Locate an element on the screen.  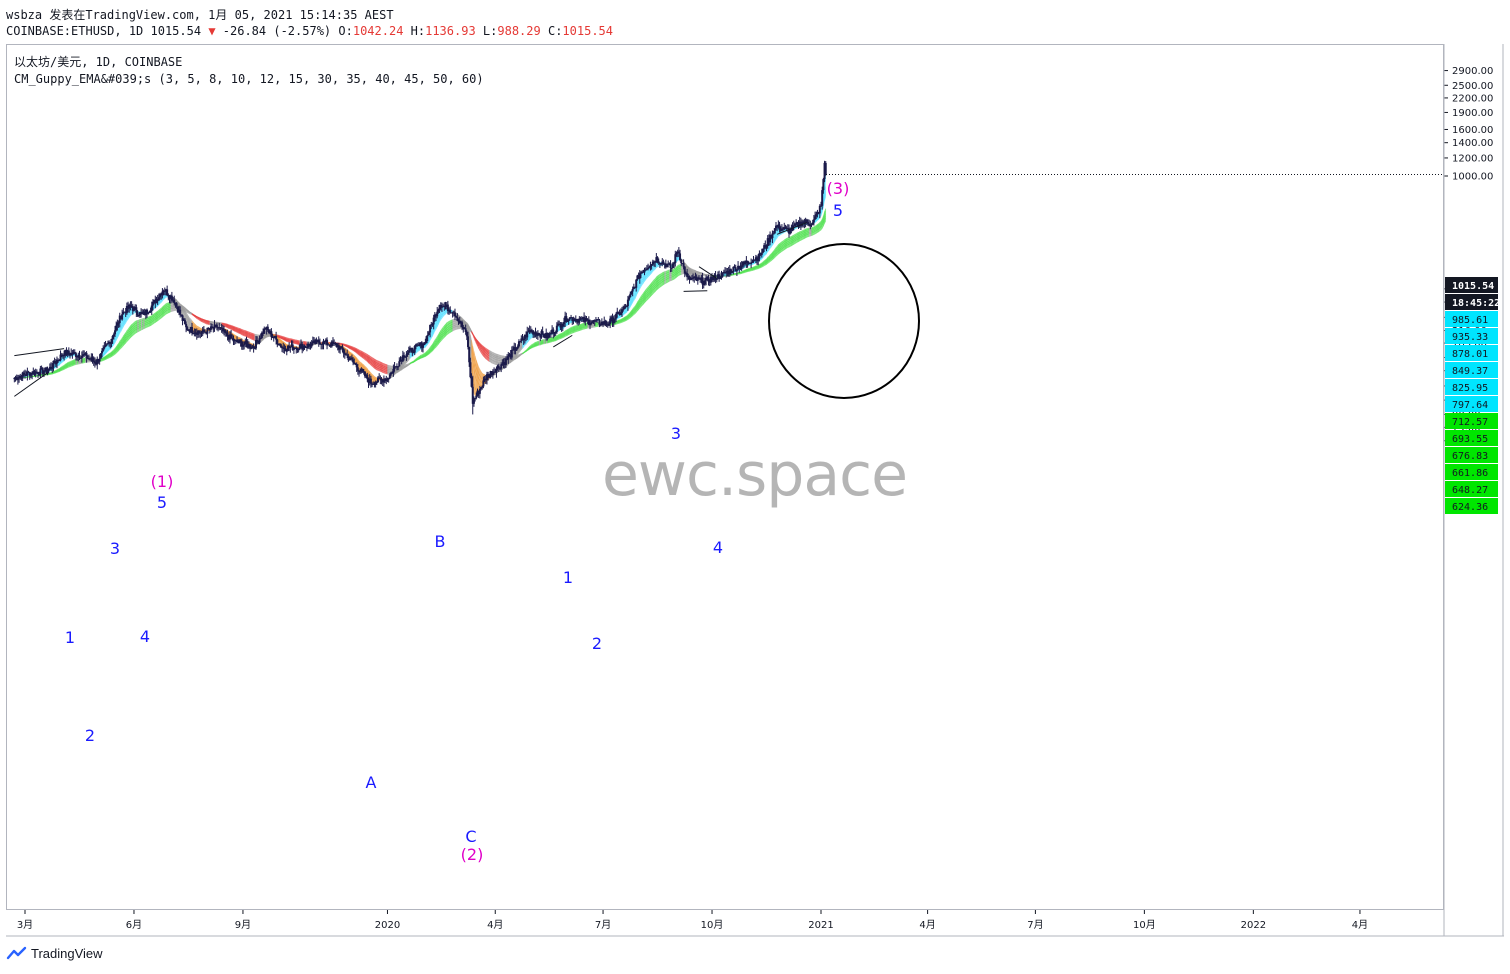
y-tick-label: 1200.00 is located at coordinates (1472, 158).